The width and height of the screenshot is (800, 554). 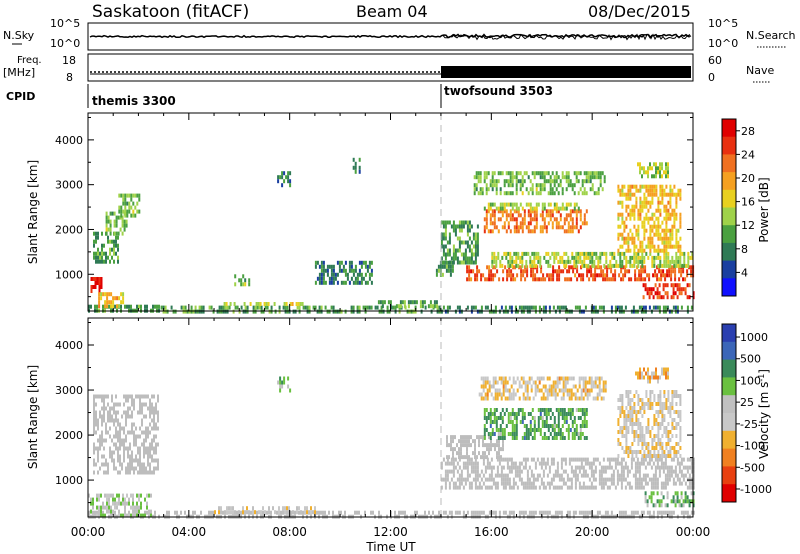 I want to click on power-colorbar-tick-label: 4, so click(x=744, y=272).